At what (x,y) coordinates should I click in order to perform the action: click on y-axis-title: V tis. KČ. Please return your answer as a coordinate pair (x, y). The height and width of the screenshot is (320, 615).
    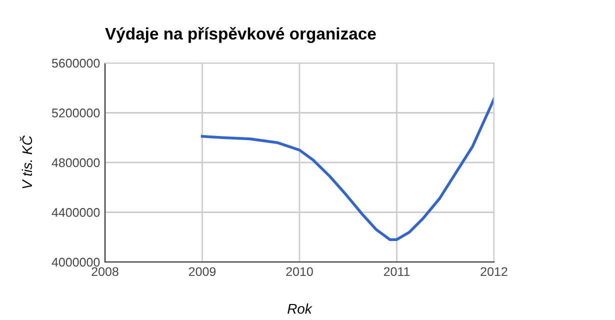
    Looking at the image, I should click on (26, 161).